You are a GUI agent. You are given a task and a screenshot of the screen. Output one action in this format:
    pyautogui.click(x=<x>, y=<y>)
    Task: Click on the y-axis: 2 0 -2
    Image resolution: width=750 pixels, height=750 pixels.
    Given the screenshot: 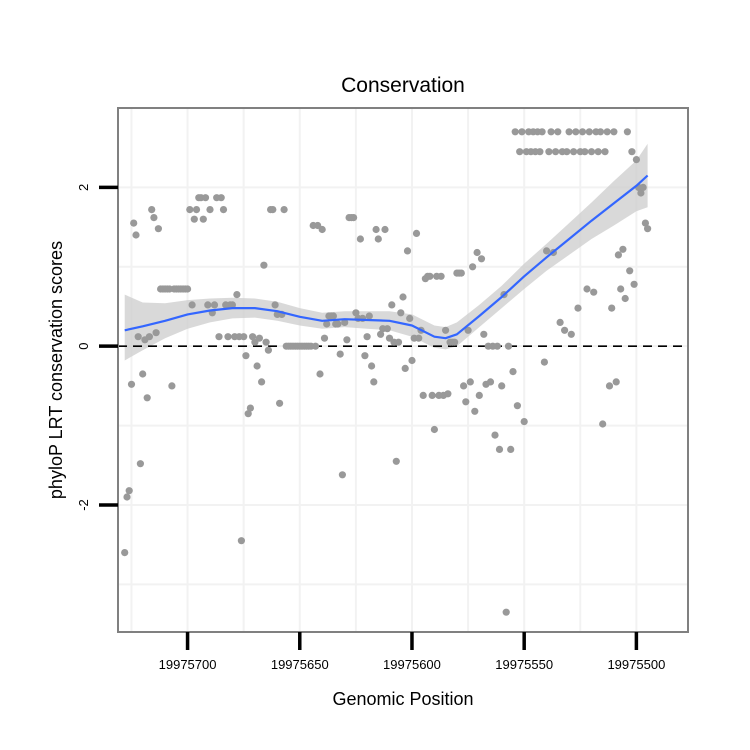 What is the action you would take?
    pyautogui.click(x=97, y=347)
    